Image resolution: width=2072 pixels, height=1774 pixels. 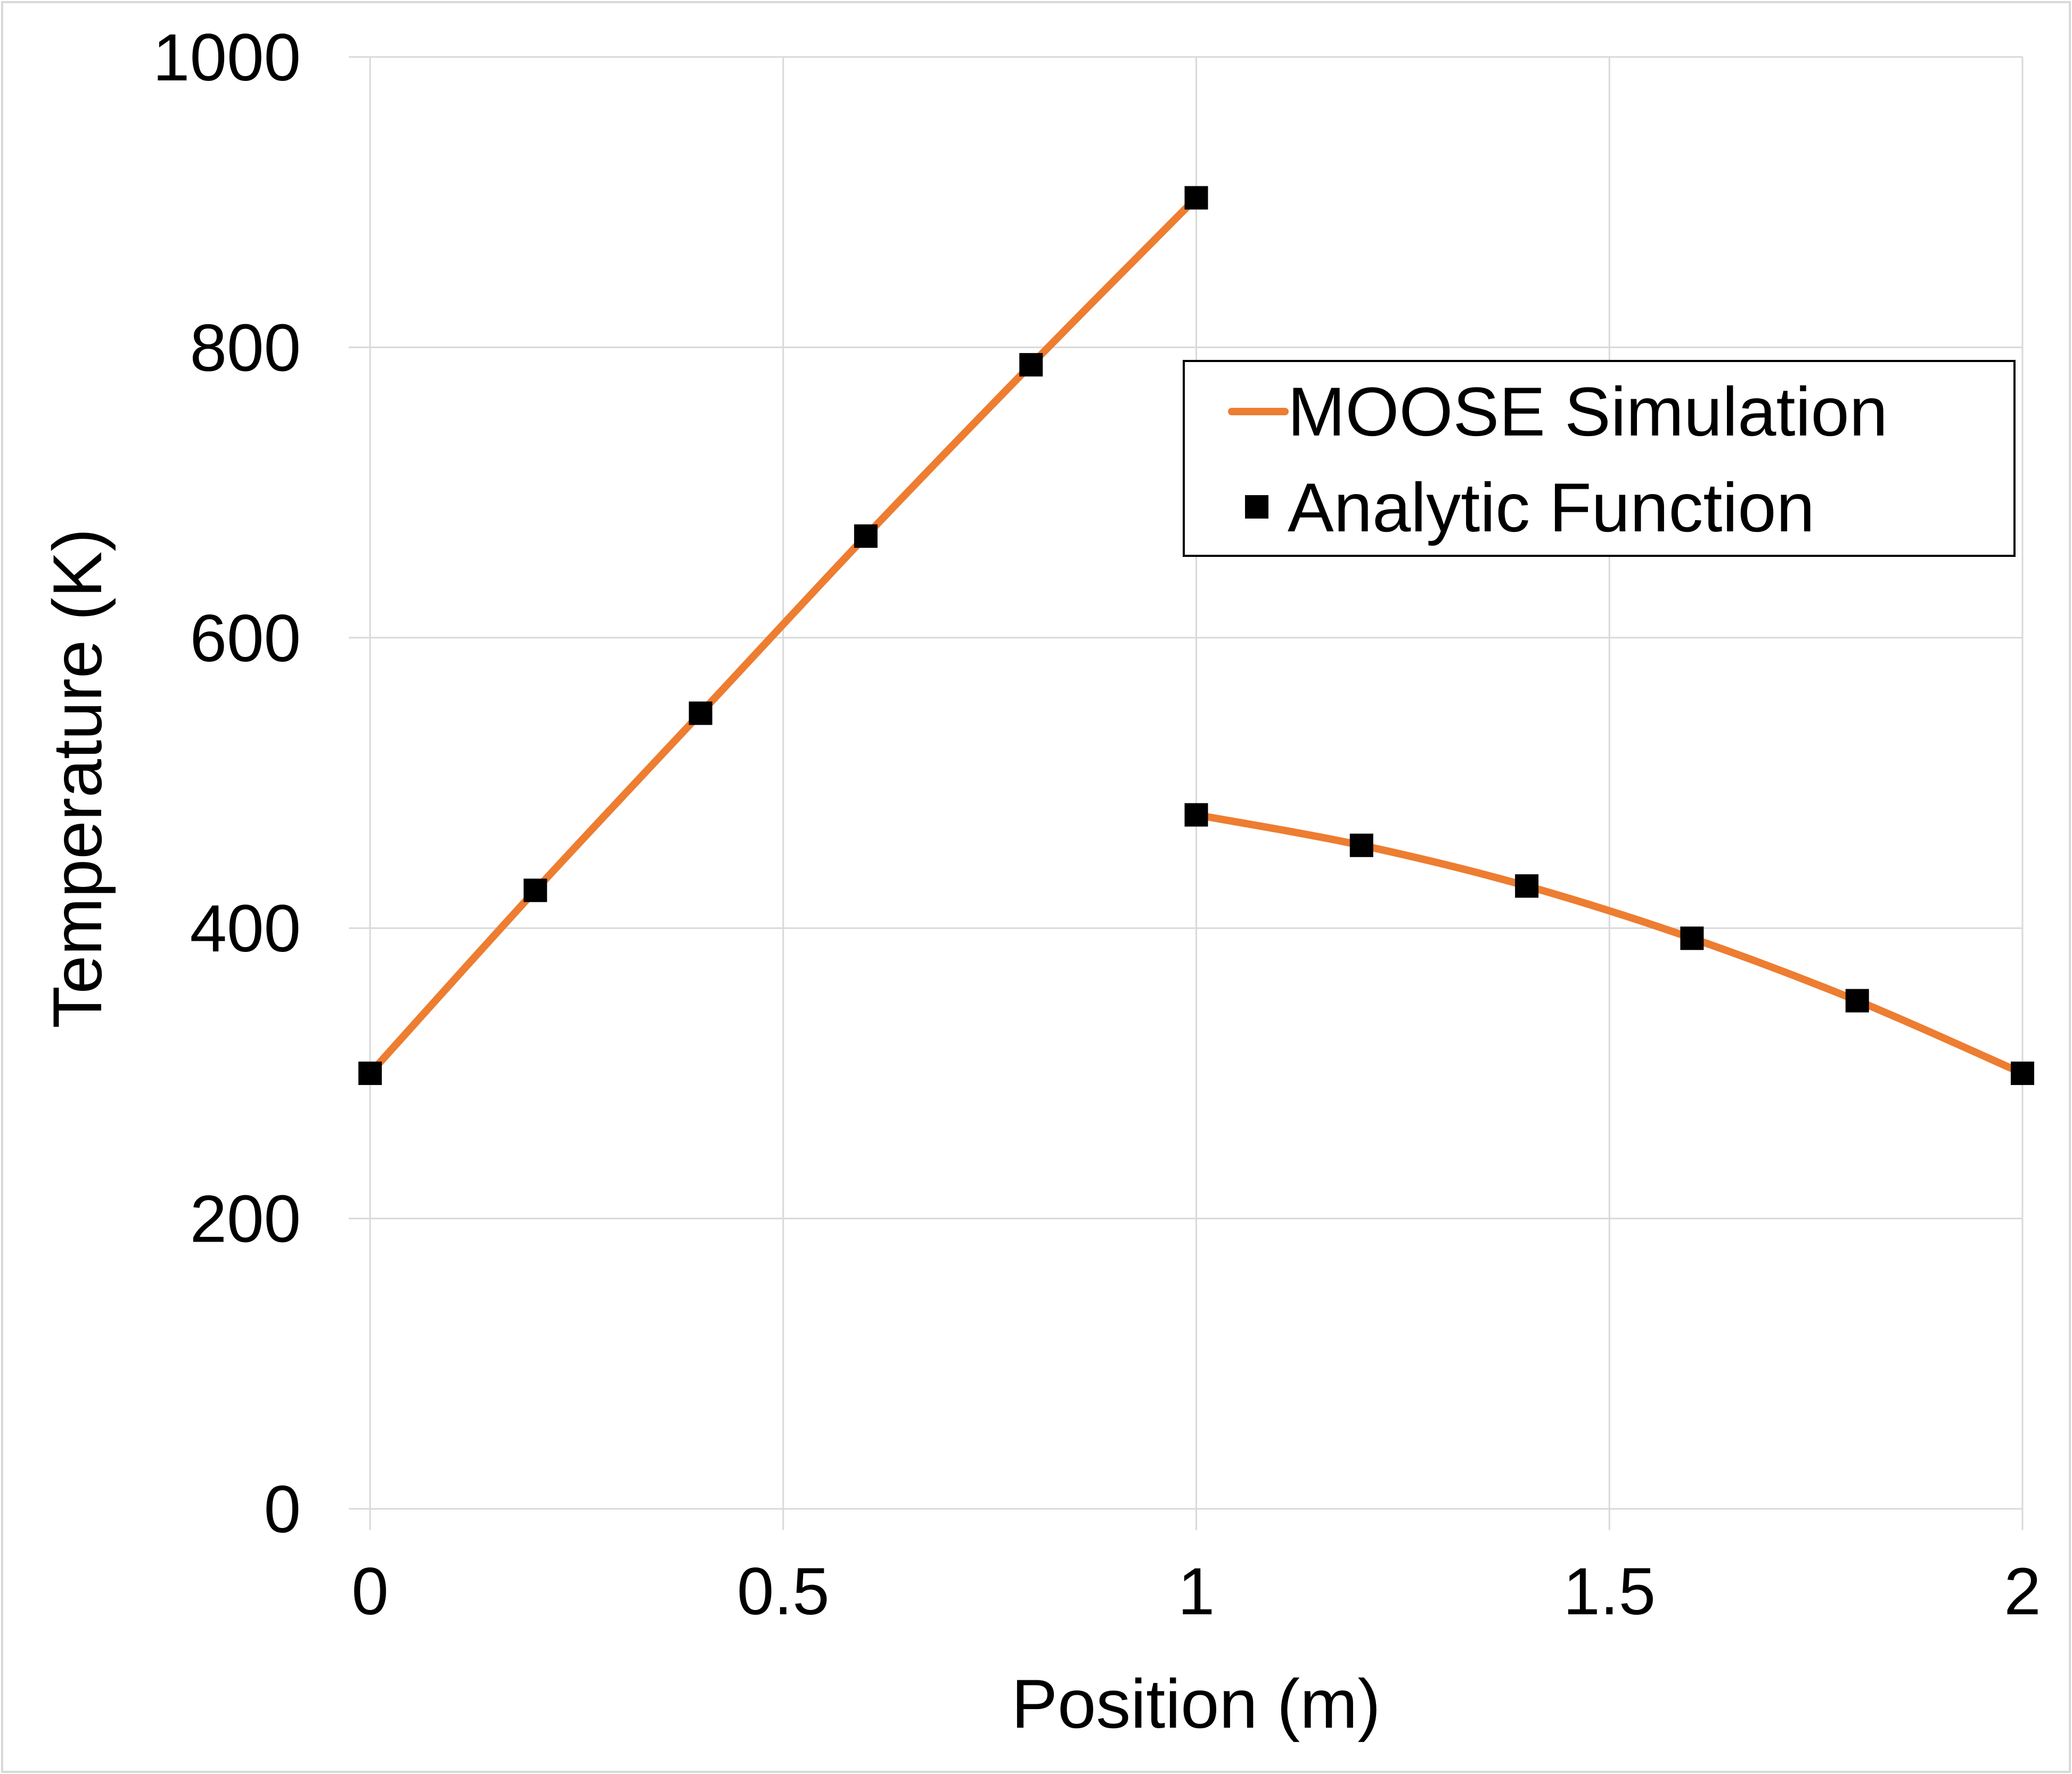 What do you see at coordinates (227, 784) in the screenshot?
I see `y-tick-labels: 0 200 400 600 800 1000` at bounding box center [227, 784].